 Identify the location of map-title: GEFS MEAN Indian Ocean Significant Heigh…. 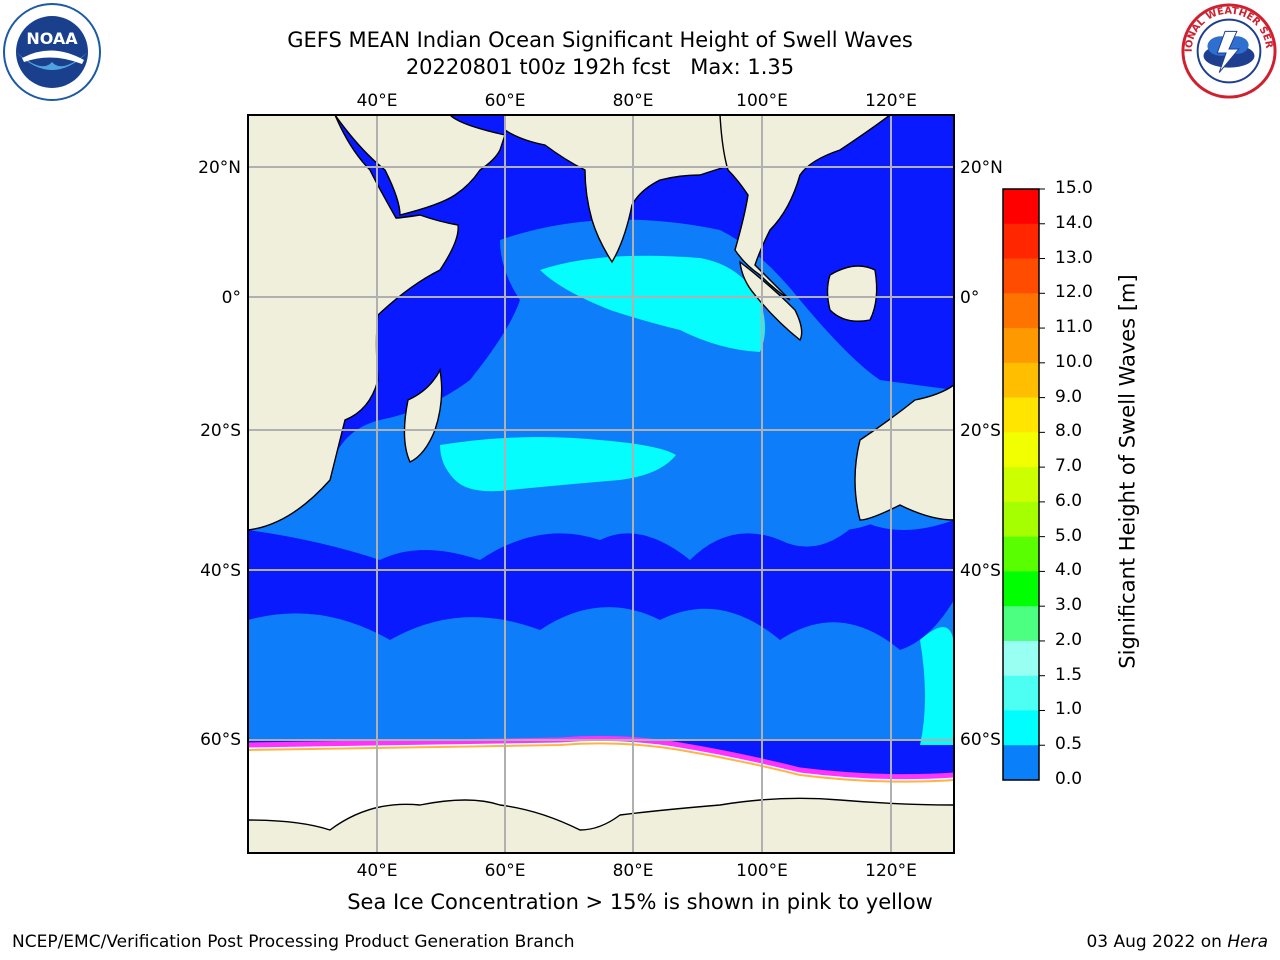
(600, 40).